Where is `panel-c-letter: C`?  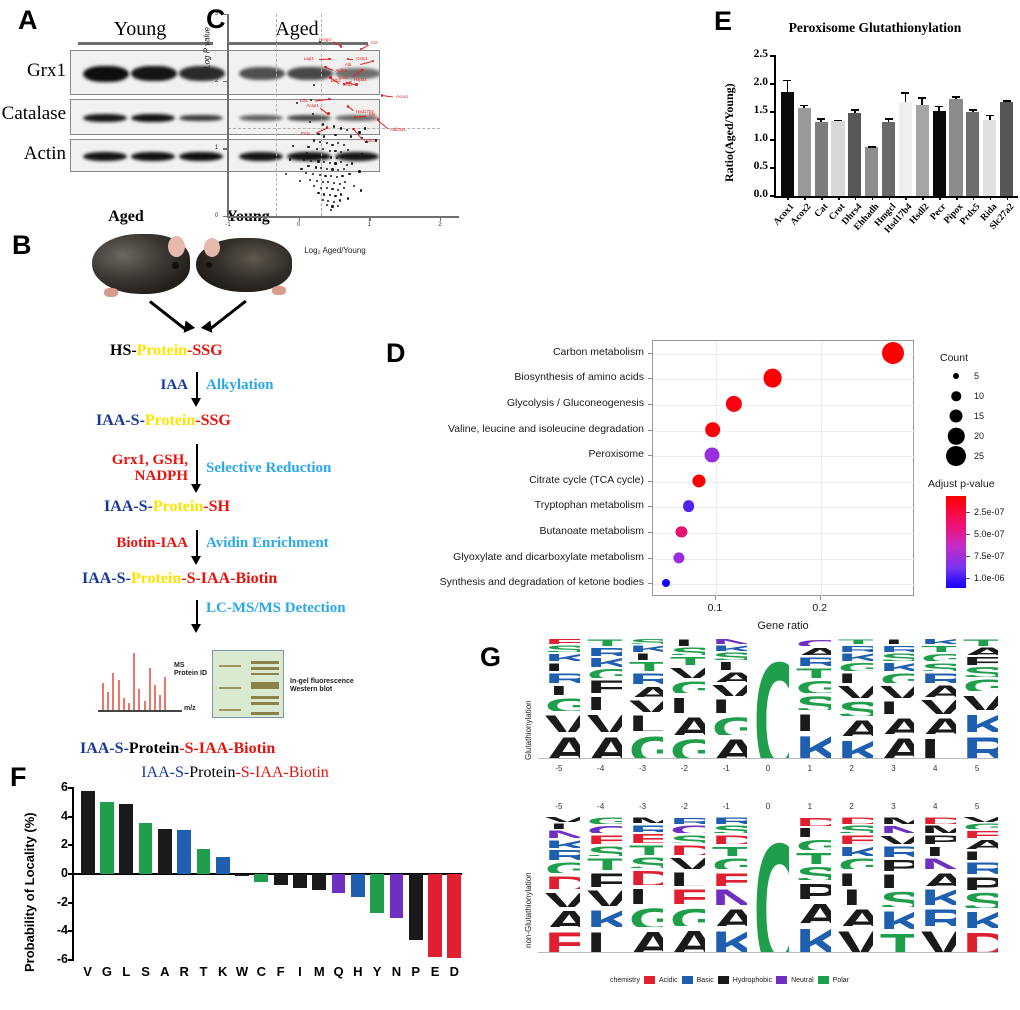
panel-c-letter: C is located at coordinates (215, 19).